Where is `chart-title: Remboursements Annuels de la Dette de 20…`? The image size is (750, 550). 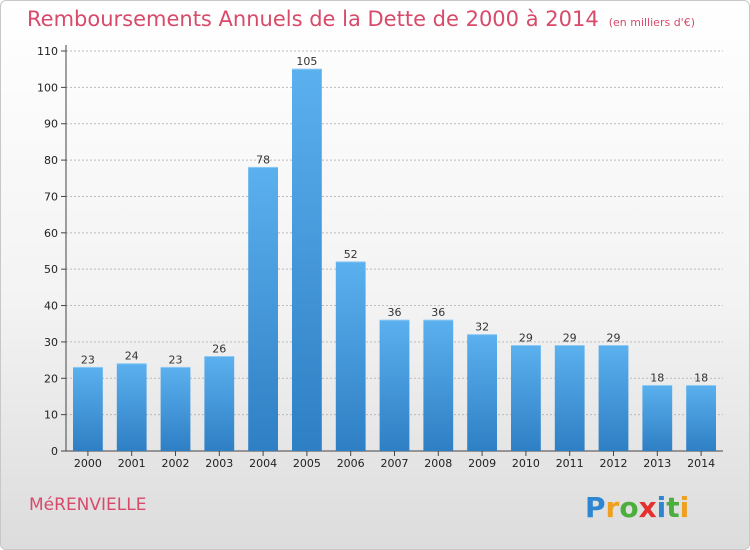
chart-title: Remboursements Annuels de la Dette de 20… is located at coordinates (361, 19).